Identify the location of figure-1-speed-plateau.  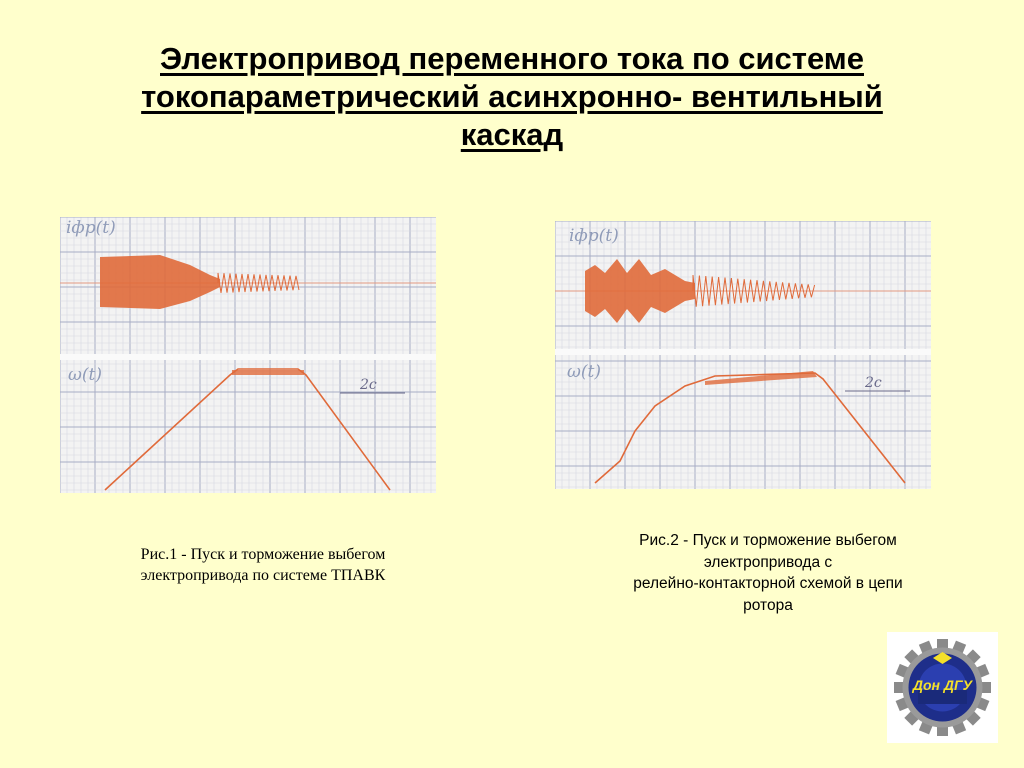
(268, 372).